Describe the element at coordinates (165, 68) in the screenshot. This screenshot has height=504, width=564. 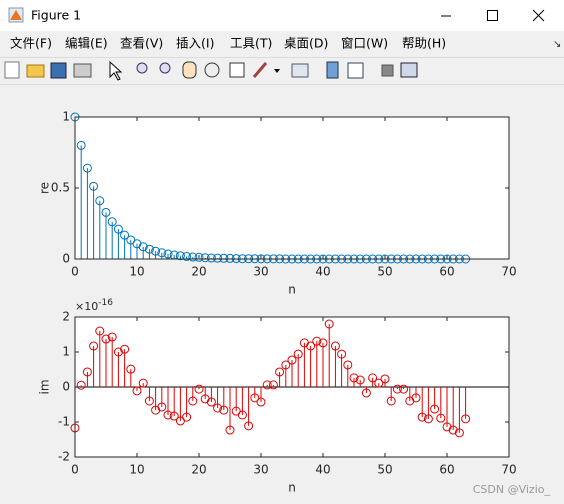
I see `tool-zoom-out` at that location.